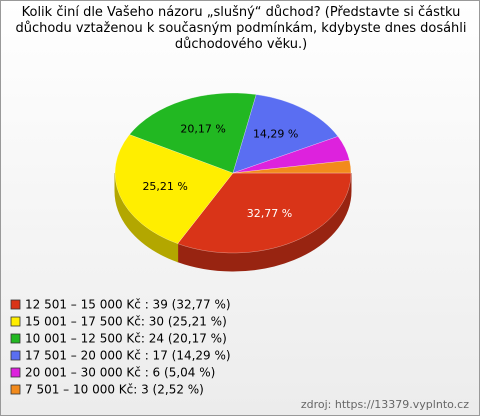 Image resolution: width=480 pixels, height=416 pixels. What do you see at coordinates (385, 404) in the screenshot?
I see `source: zdroj: https://13379.vyplnto.cz` at bounding box center [385, 404].